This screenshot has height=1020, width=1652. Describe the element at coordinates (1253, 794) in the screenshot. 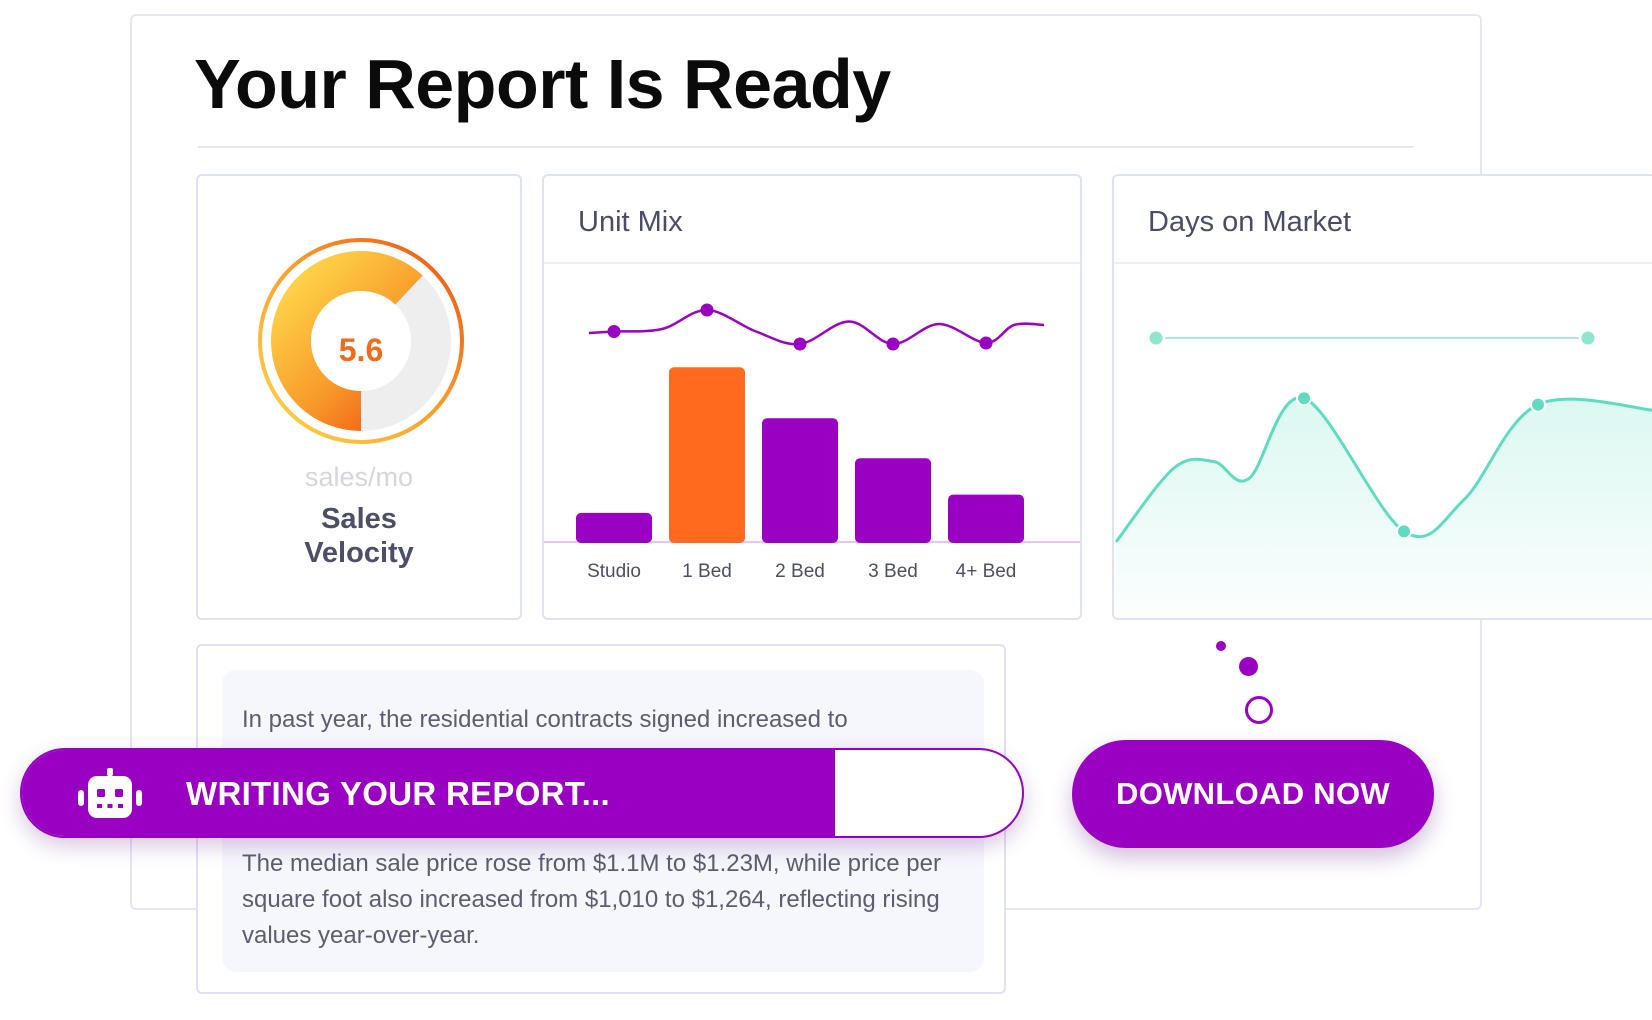

I see `download-now-button: DOWNLOAD NOW` at that location.